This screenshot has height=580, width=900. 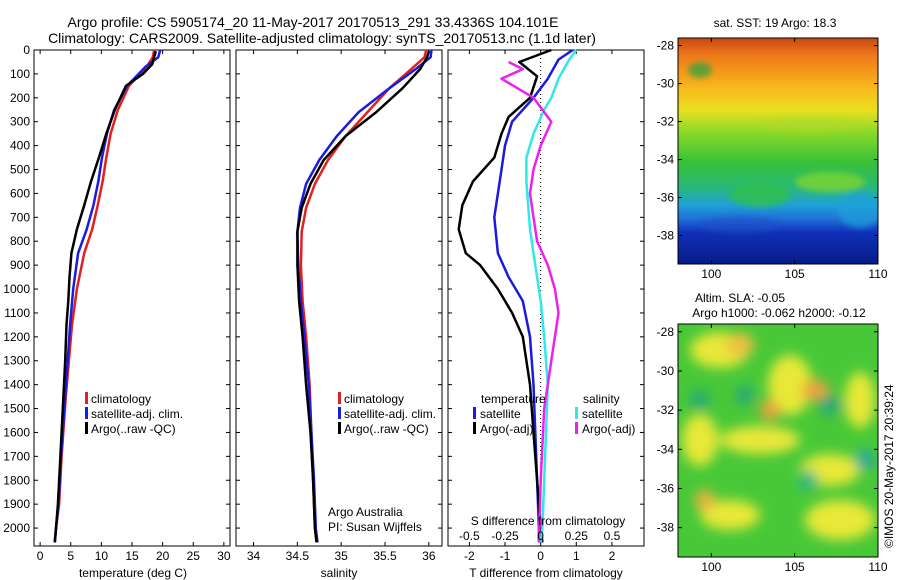 What do you see at coordinates (474, 428) in the screenshot?
I see `legend-swatch-t-argo` at bounding box center [474, 428].